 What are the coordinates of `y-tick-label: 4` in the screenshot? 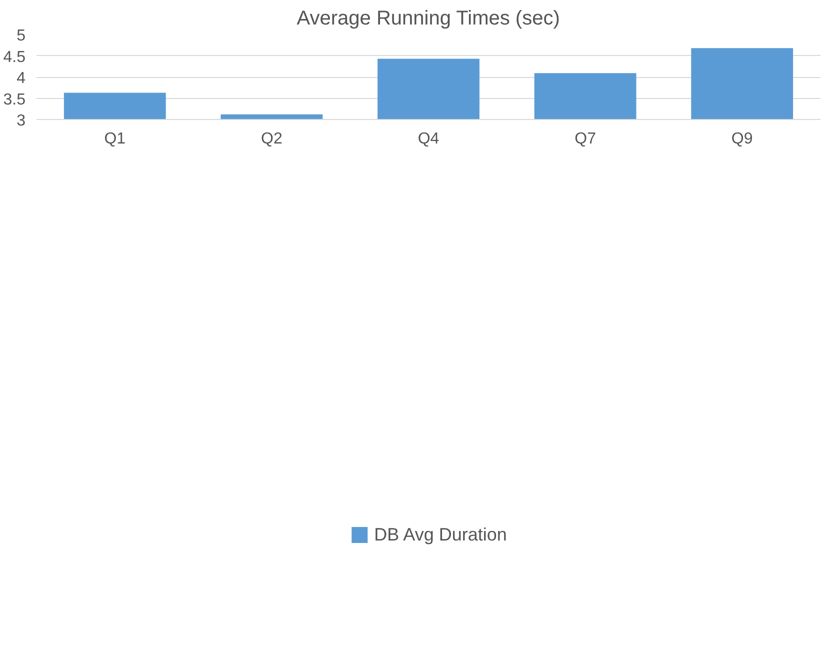 It's located at (21, 78).